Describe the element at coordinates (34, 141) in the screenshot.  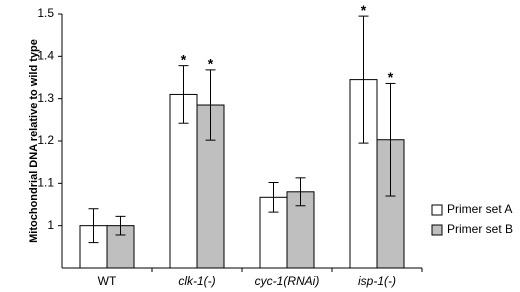
I see `y-axis-label: Mitochondrial DNA relative to wild type` at that location.